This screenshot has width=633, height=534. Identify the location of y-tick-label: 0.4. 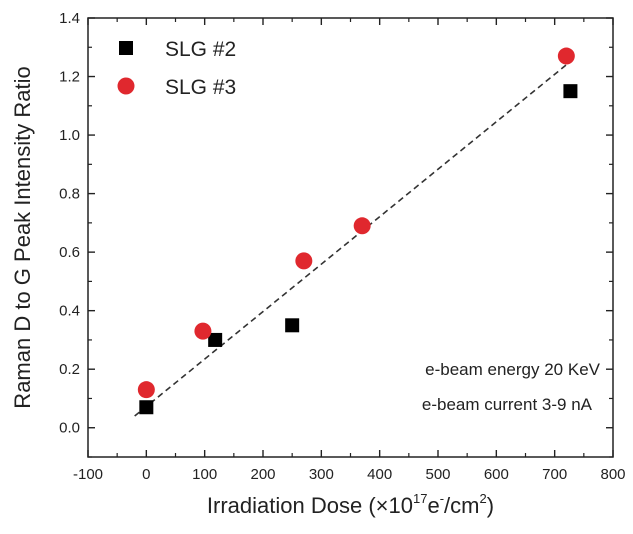
(69, 311).